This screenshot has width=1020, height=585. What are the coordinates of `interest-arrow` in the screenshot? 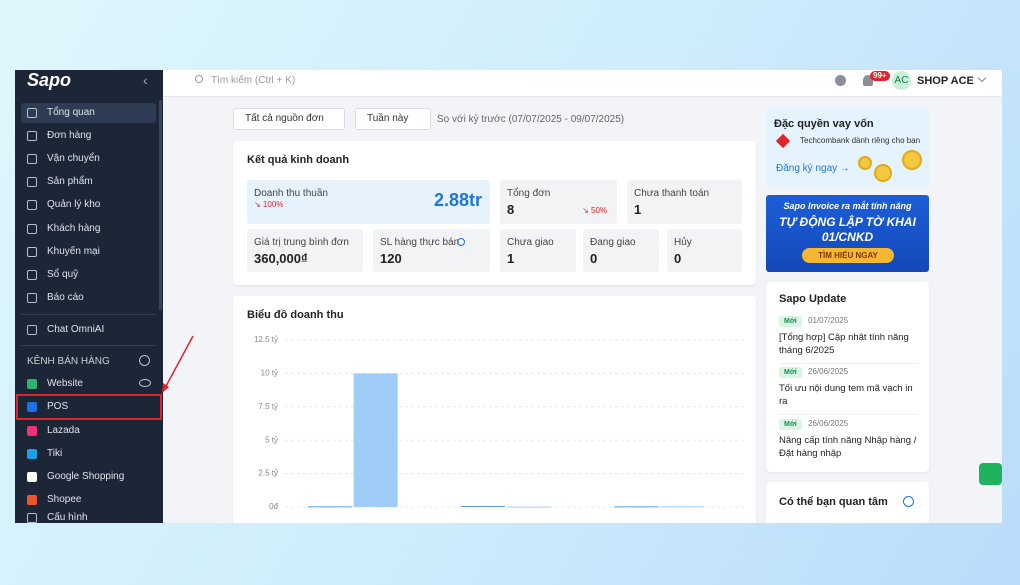 It's located at (908, 501).